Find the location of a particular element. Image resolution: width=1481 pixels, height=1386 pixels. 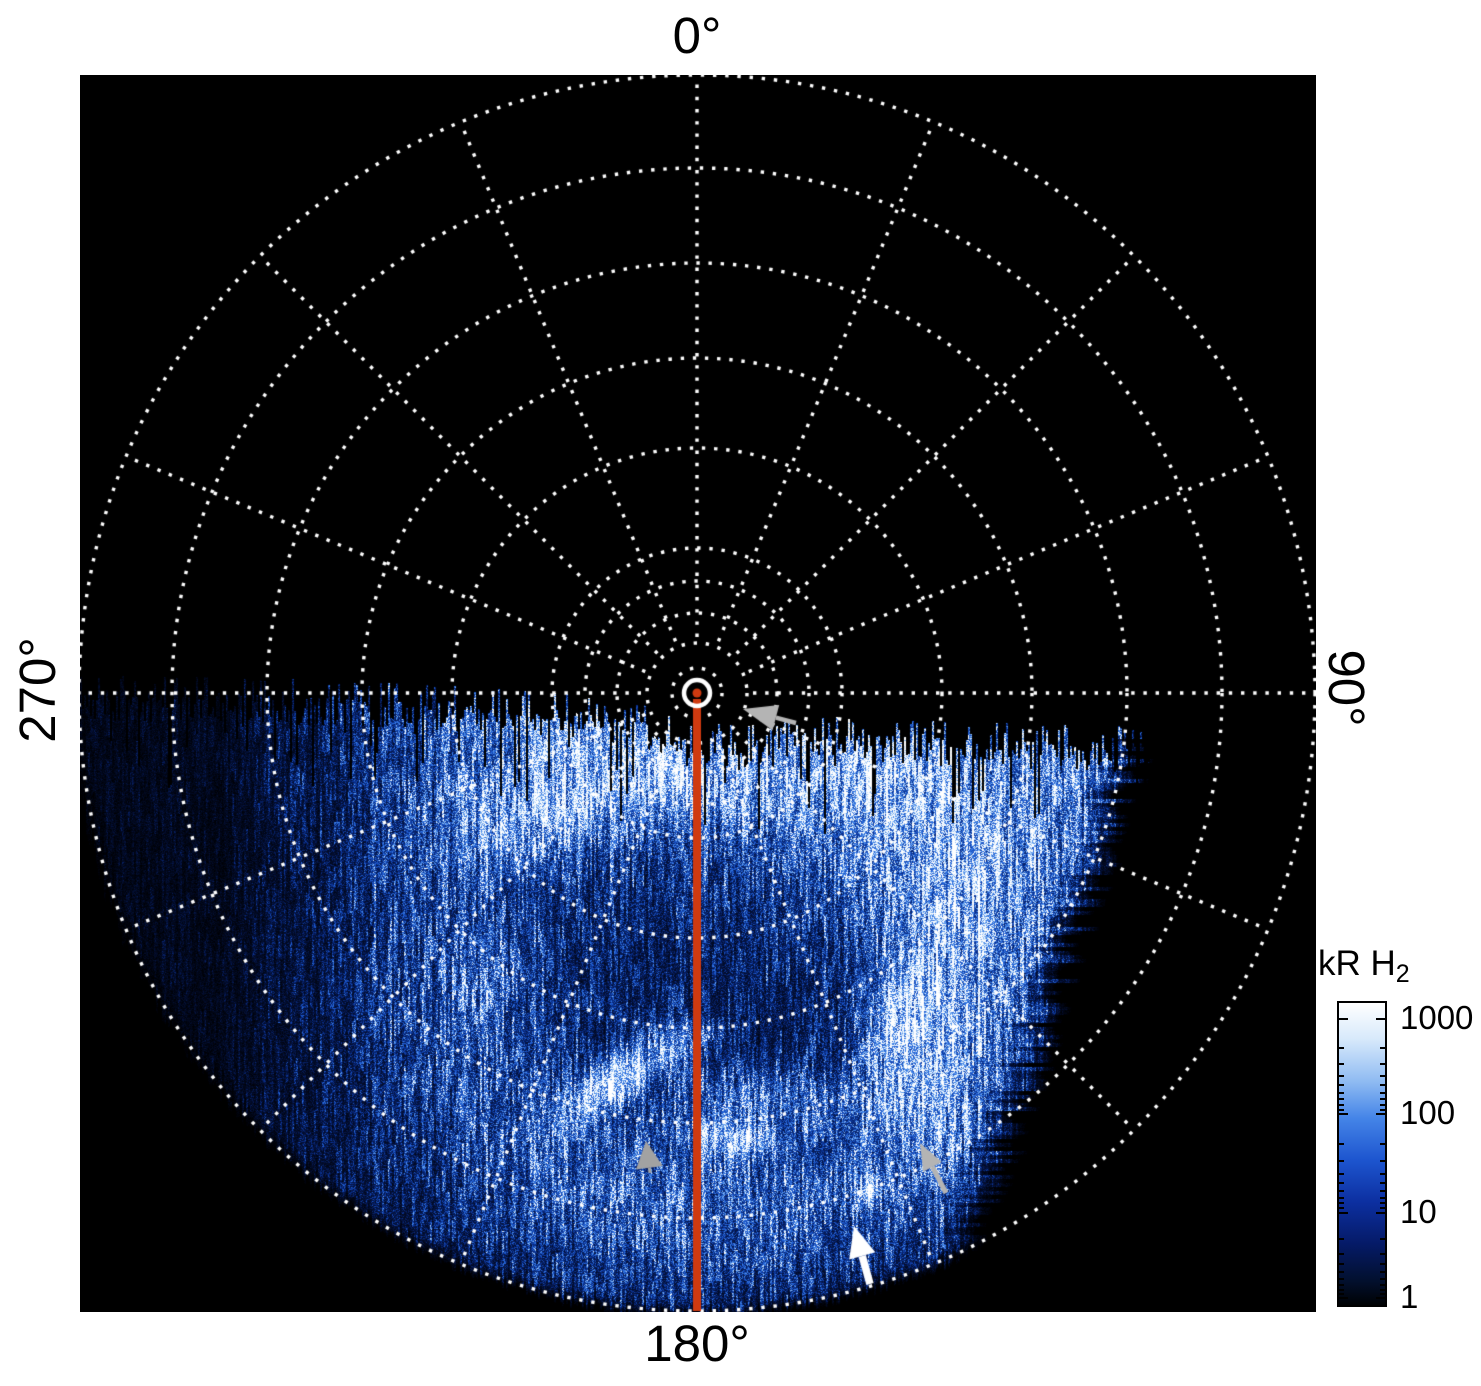

colorbar-tick-label: 1000 is located at coordinates (1437, 1017).